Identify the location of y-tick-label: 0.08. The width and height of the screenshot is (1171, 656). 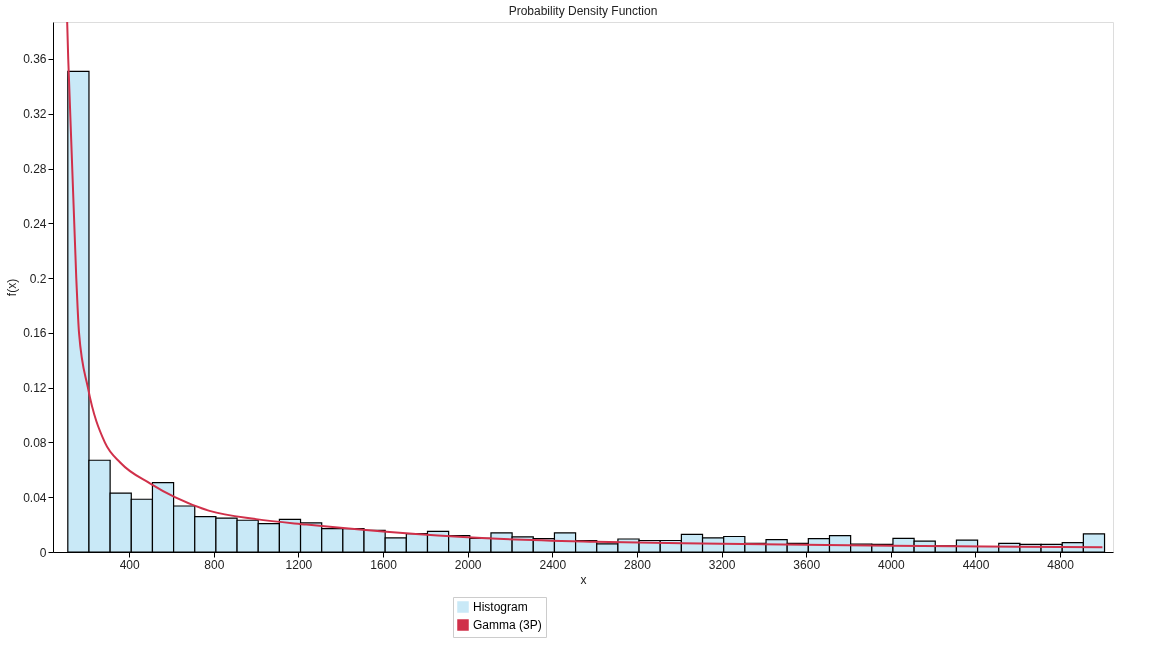
(35, 442).